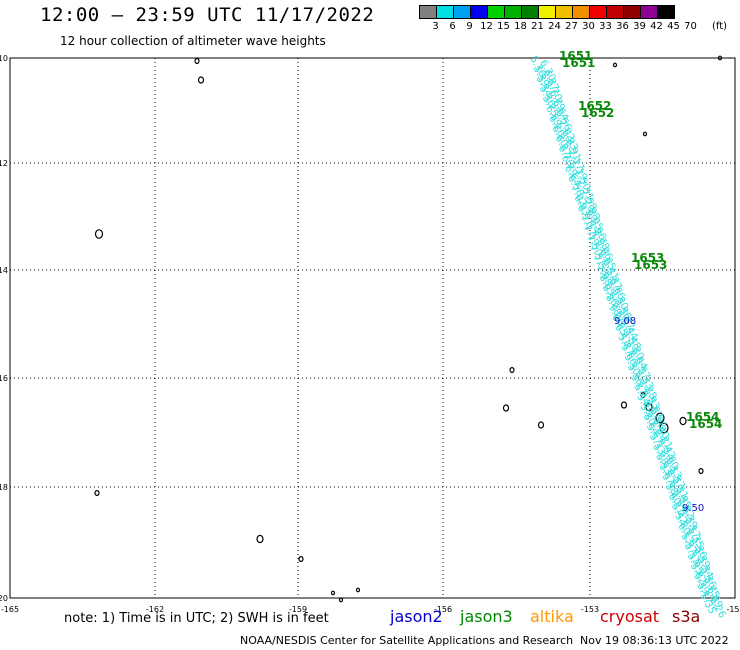 The image size is (740, 650). What do you see at coordinates (563, 26) in the screenshot?
I see `color-scale-labels: 3 6 9 12 15 18 21 24 27 30 33 36 39 42 45 70` at bounding box center [563, 26].